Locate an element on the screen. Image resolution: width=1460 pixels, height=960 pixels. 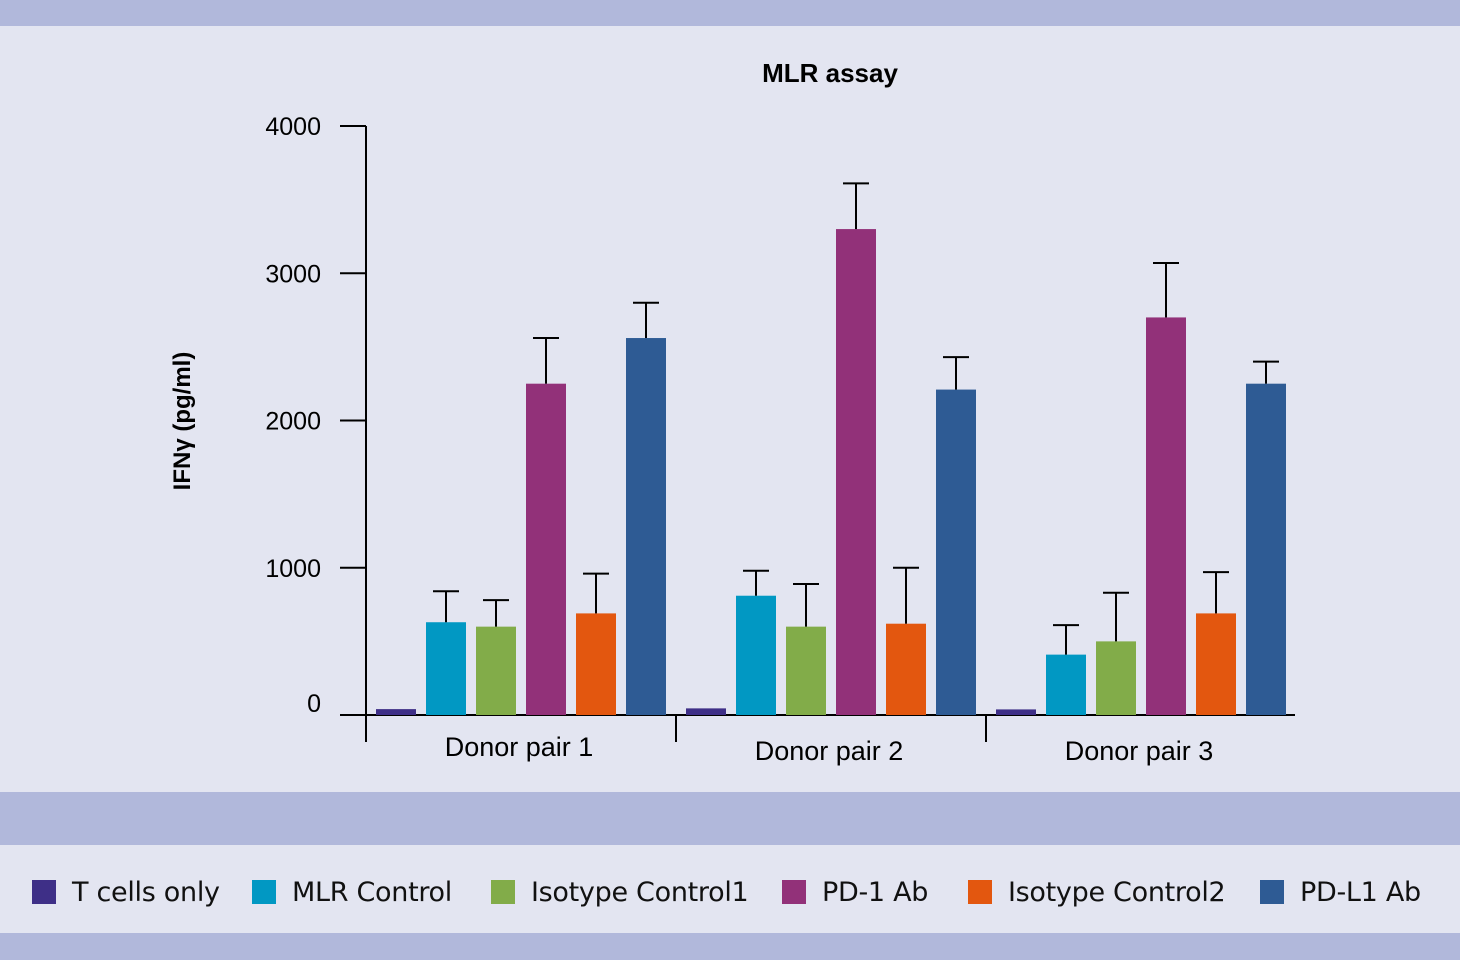
legend-item: T cells only is located at coordinates (126, 892).